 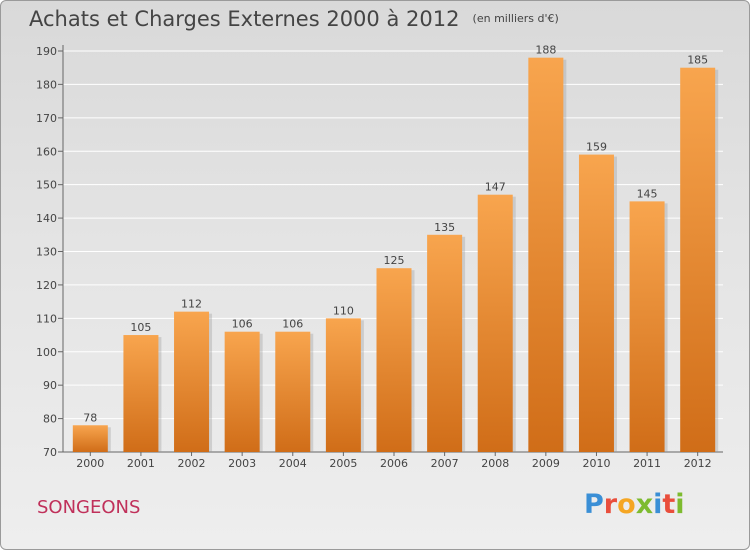 What do you see at coordinates (495, 463) in the screenshot?
I see `x-tick-label: 2008` at bounding box center [495, 463].